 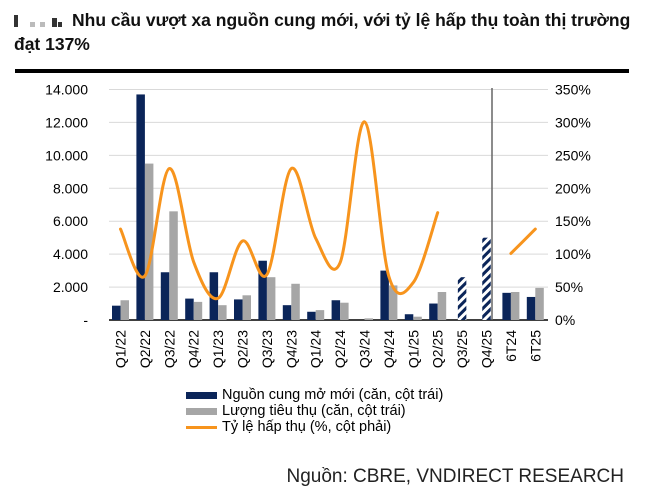 What do you see at coordinates (169, 349) in the screenshot?
I see `x-axis-tick: Q3/22` at bounding box center [169, 349].